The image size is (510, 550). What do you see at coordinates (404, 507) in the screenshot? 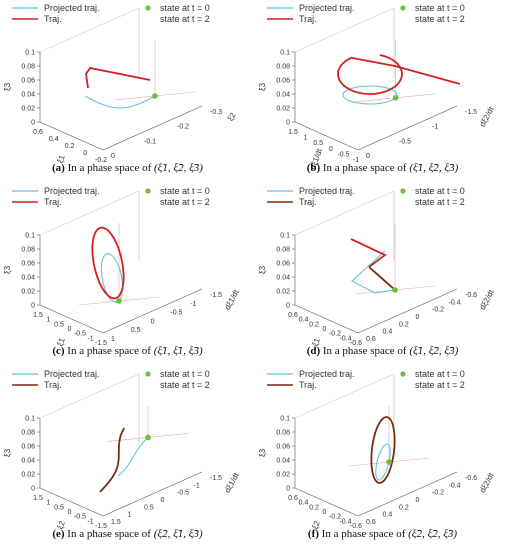
I see `y-tick-label: 0.2` at bounding box center [404, 507].